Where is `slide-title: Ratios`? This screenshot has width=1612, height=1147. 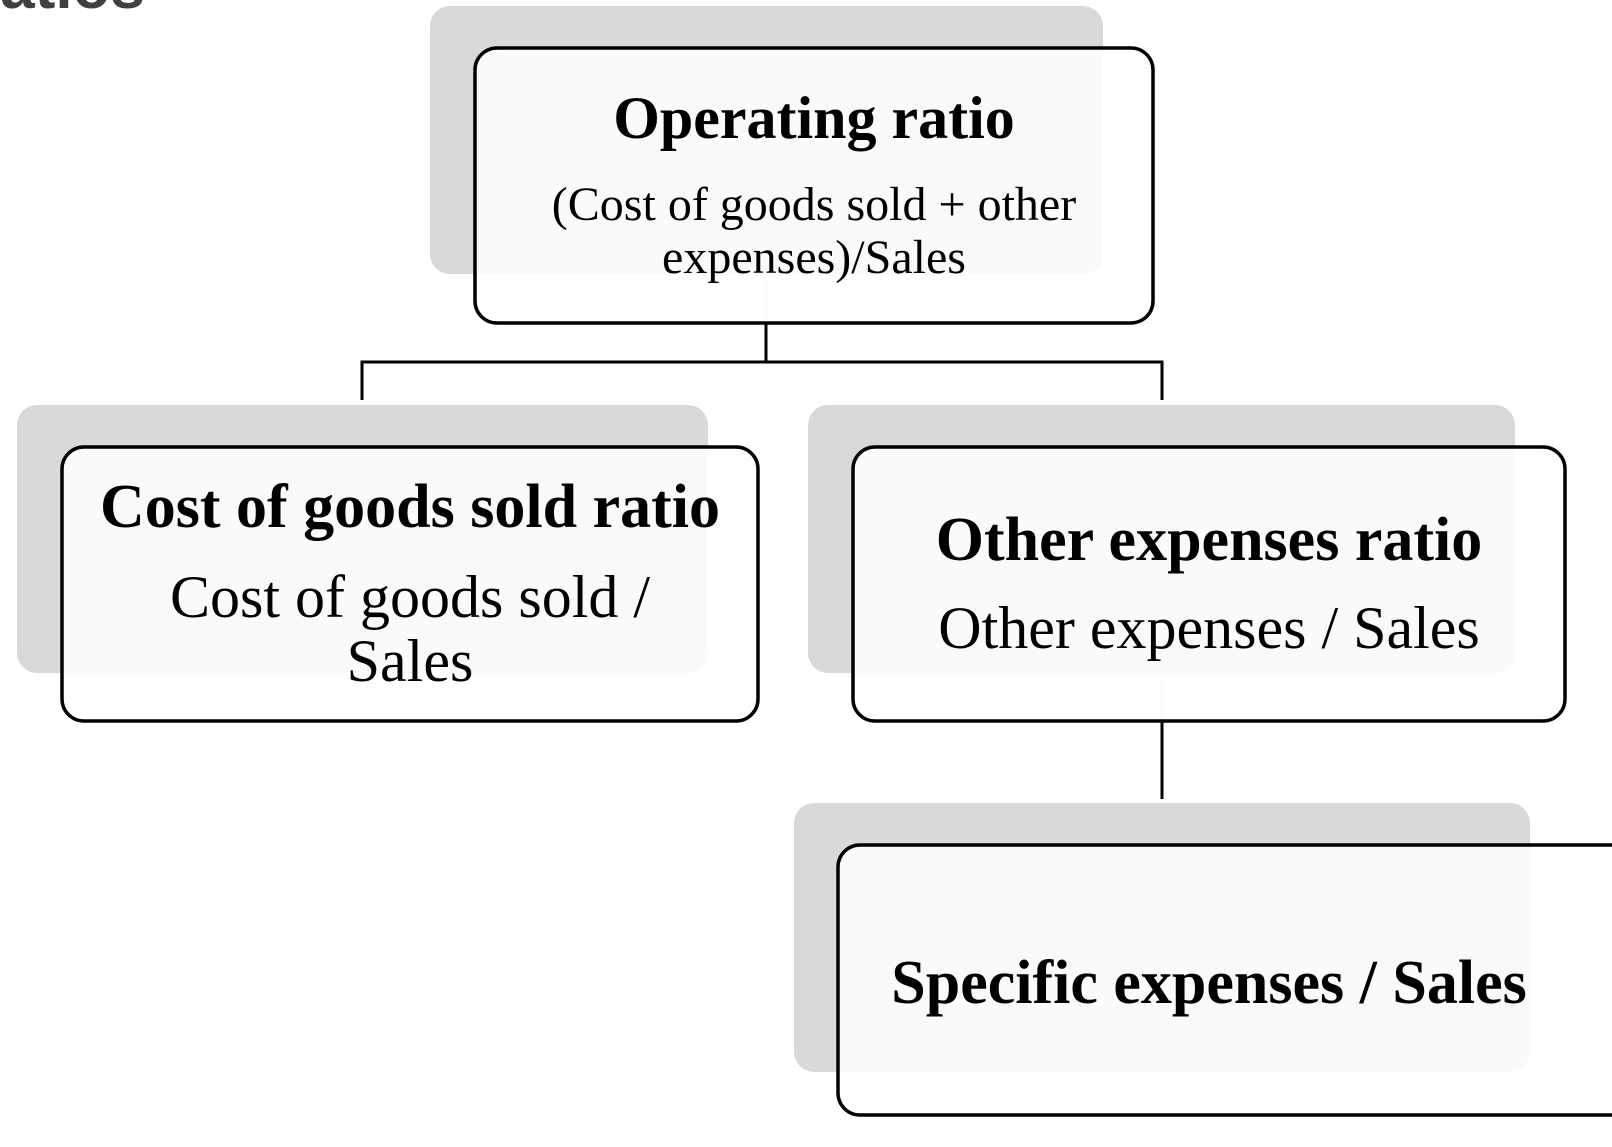 slide-title: Ratios is located at coordinates (72, 11).